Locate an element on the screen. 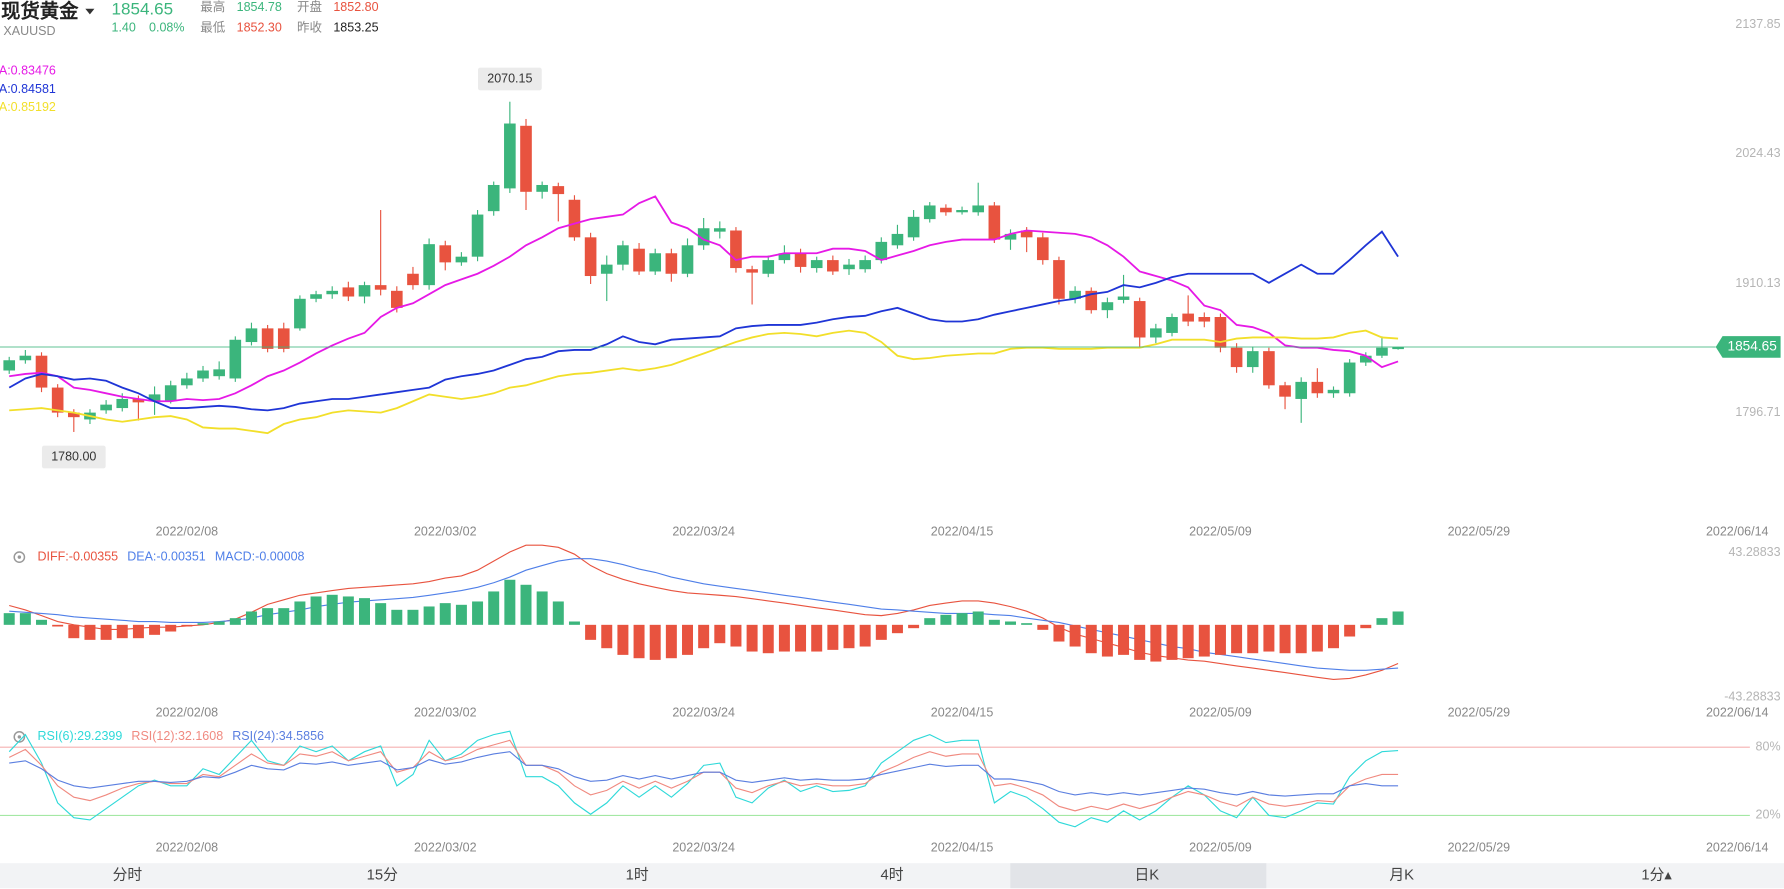 This screenshot has width=1784, height=889. high-label: 最高 is located at coordinates (212, 7).